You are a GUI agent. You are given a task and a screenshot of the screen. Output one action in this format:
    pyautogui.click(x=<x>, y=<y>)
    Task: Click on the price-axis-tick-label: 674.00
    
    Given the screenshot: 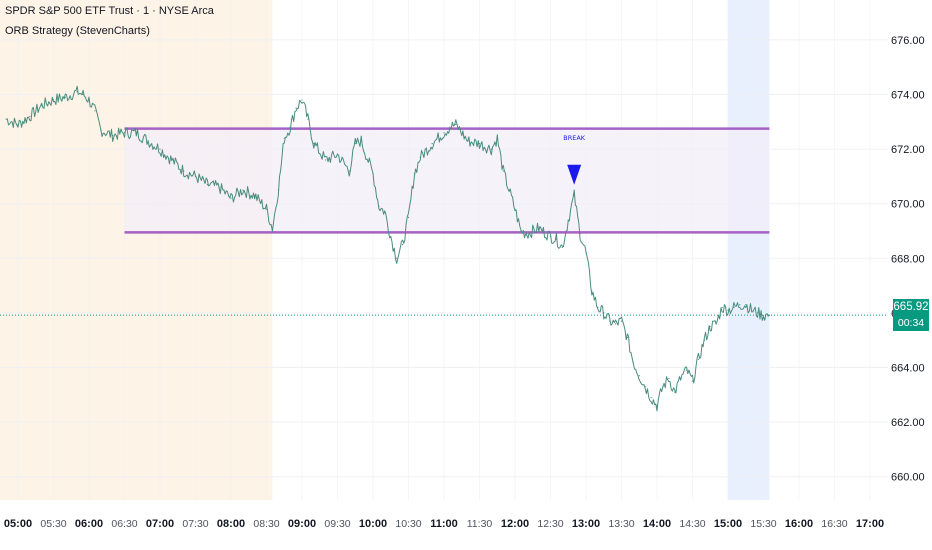 What is the action you would take?
    pyautogui.click(x=908, y=96)
    